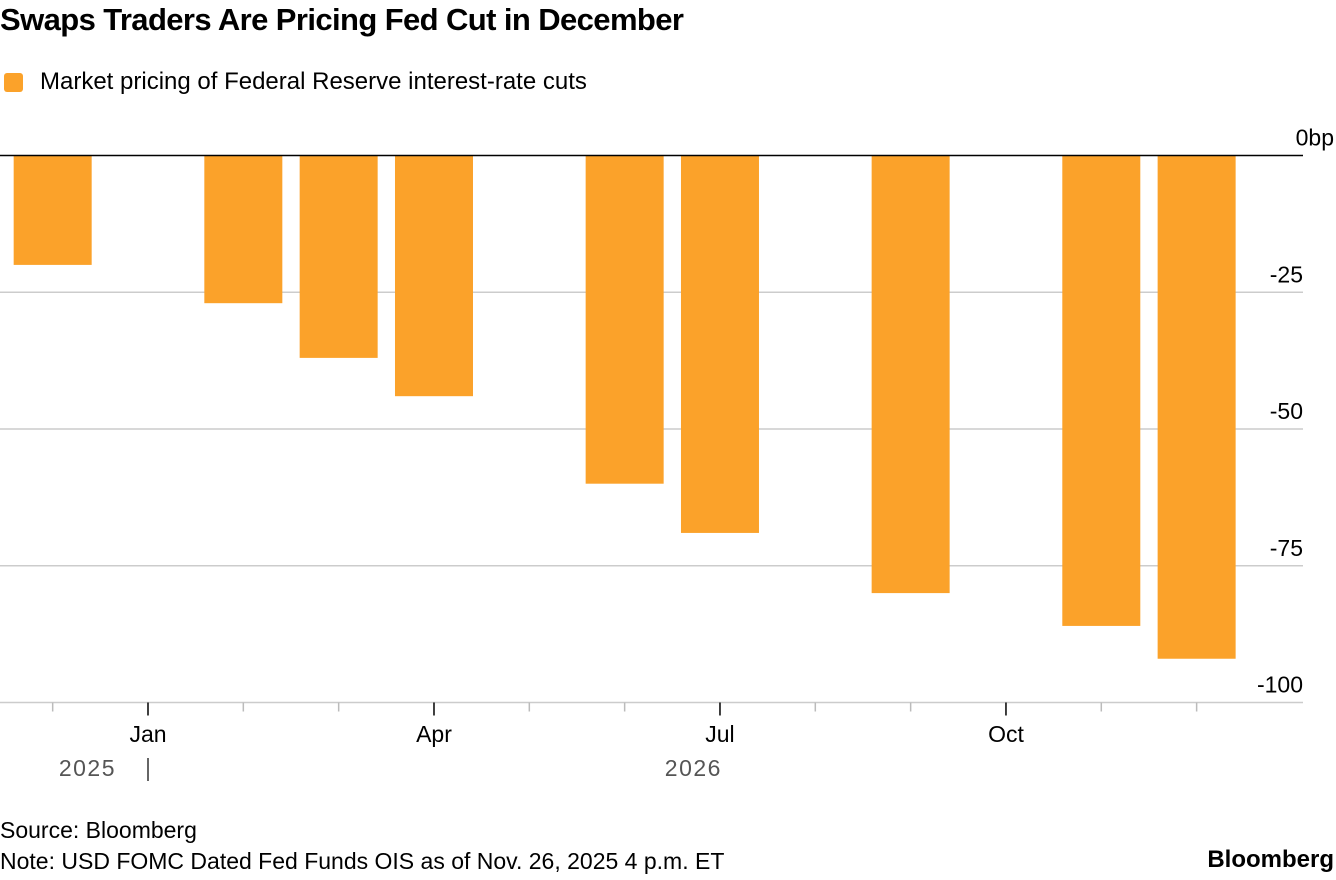 Image resolution: width=1336 pixels, height=880 pixels. What do you see at coordinates (98, 830) in the screenshot?
I see `source-note: Source: Bloomberg` at bounding box center [98, 830].